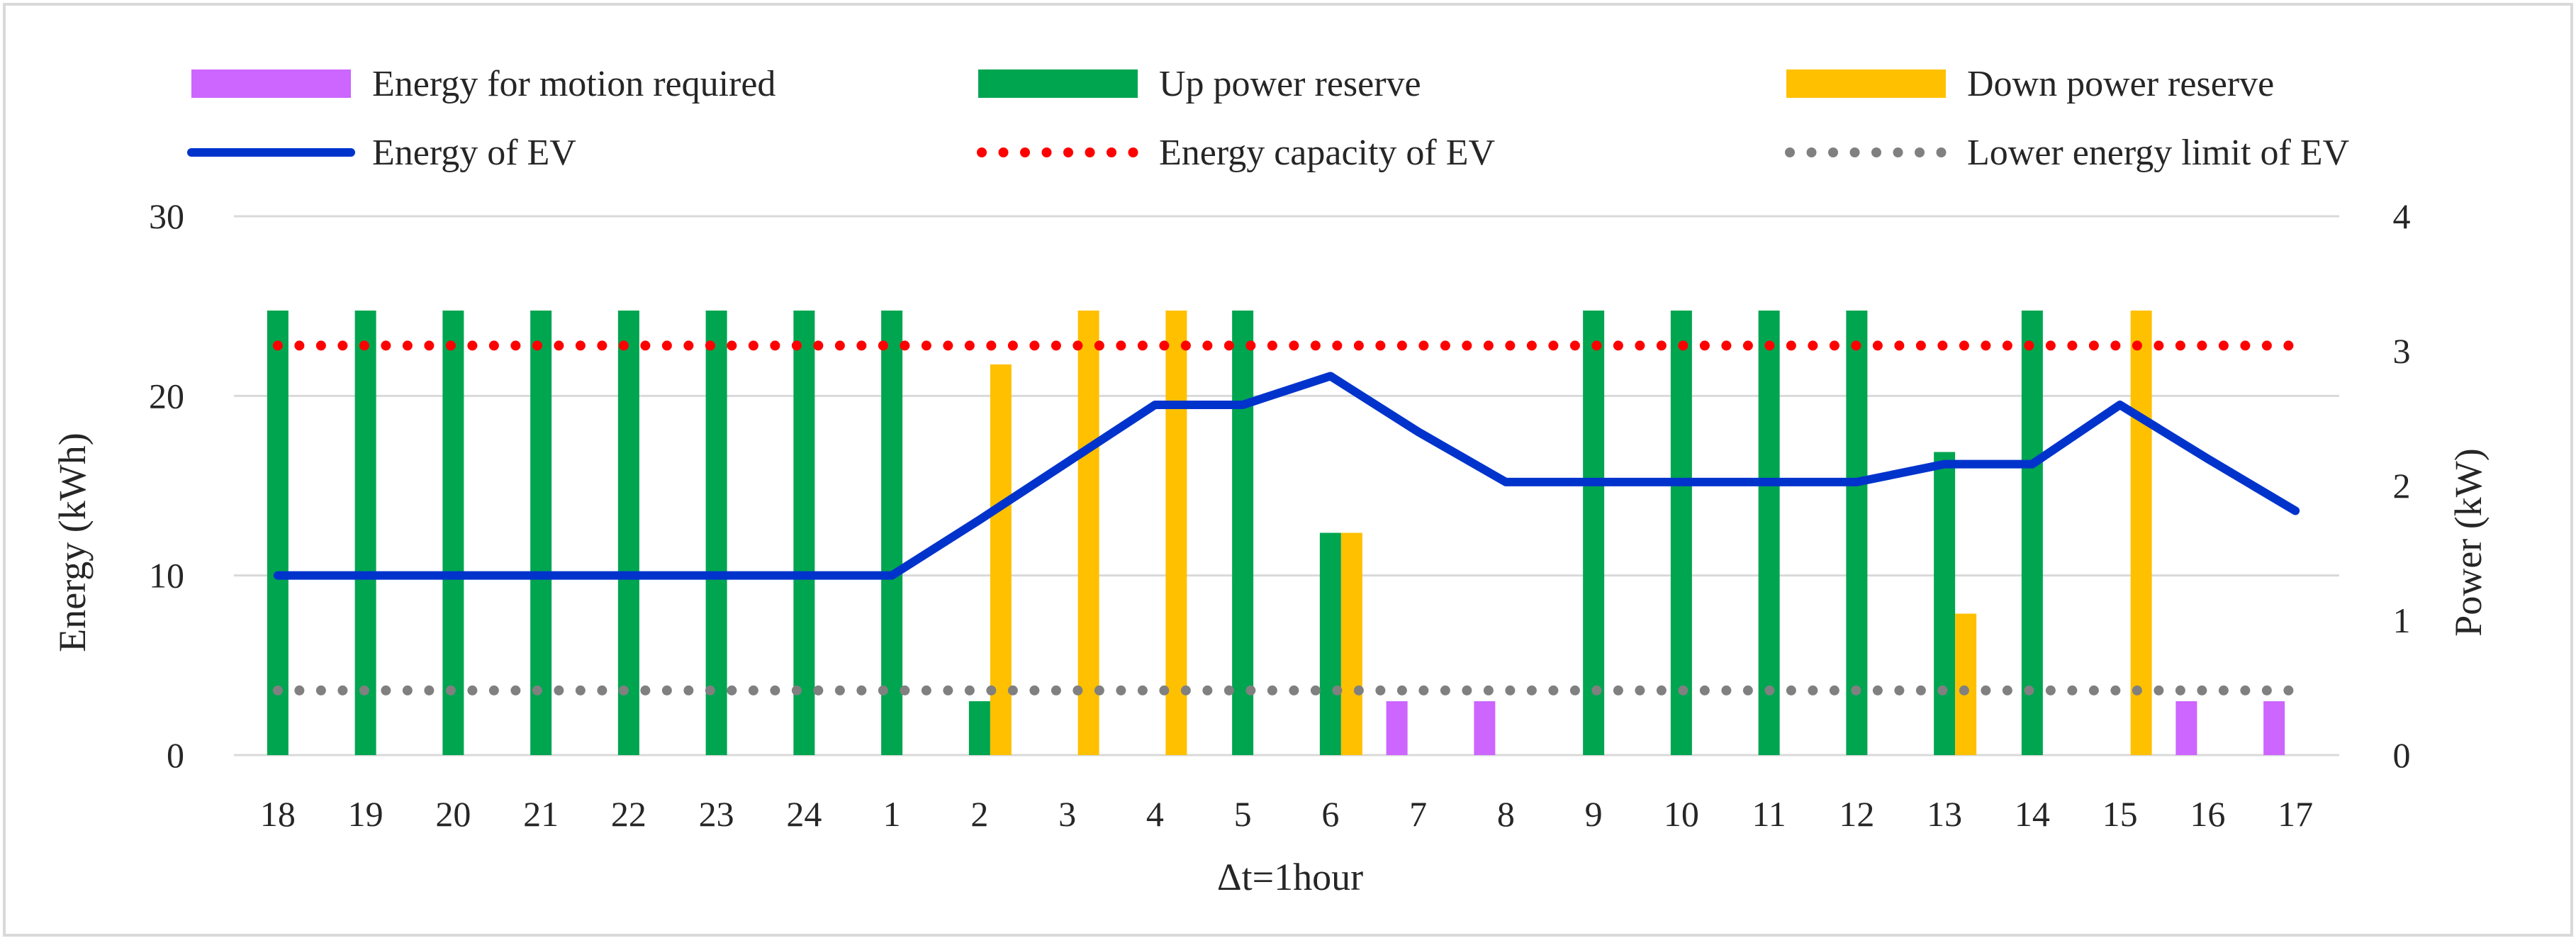  I want to click on x-tick-label: 24, so click(804, 814).